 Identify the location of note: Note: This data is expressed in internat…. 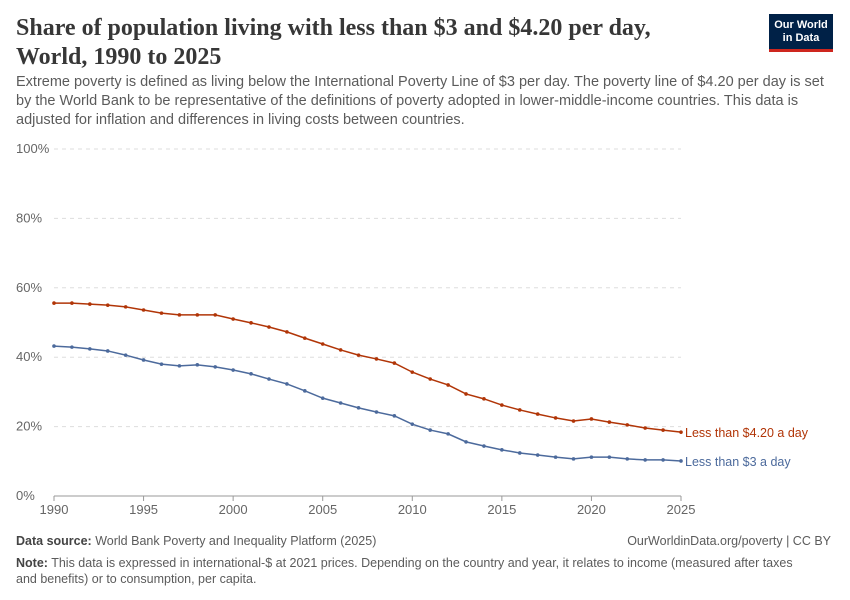
(416, 571).